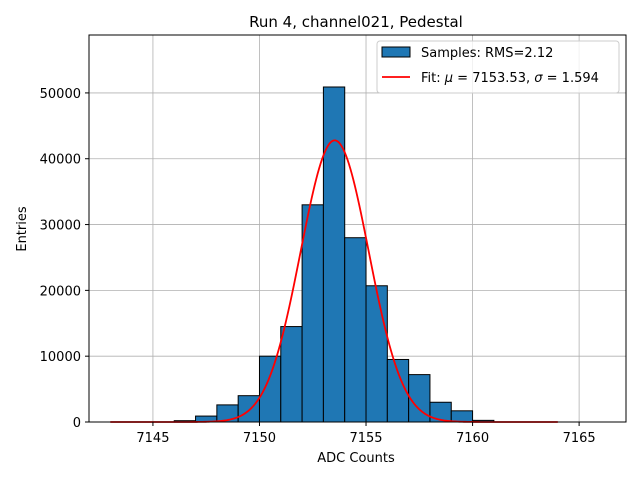 The height and width of the screenshot is (480, 640). What do you see at coordinates (60, 291) in the screenshot?
I see `y-tick-label: 20000` at bounding box center [60, 291].